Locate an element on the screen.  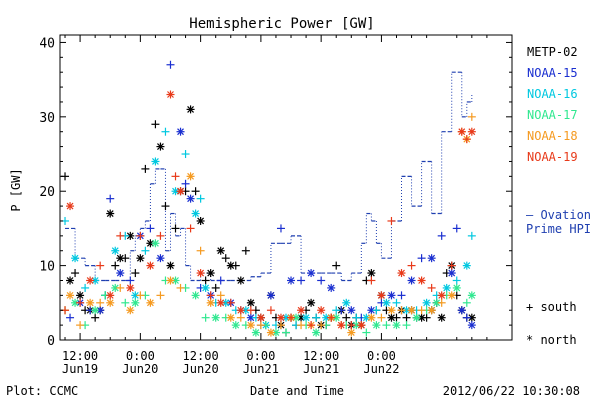
legend-noaa-19: NOAA-19 is located at coordinates (552, 157).